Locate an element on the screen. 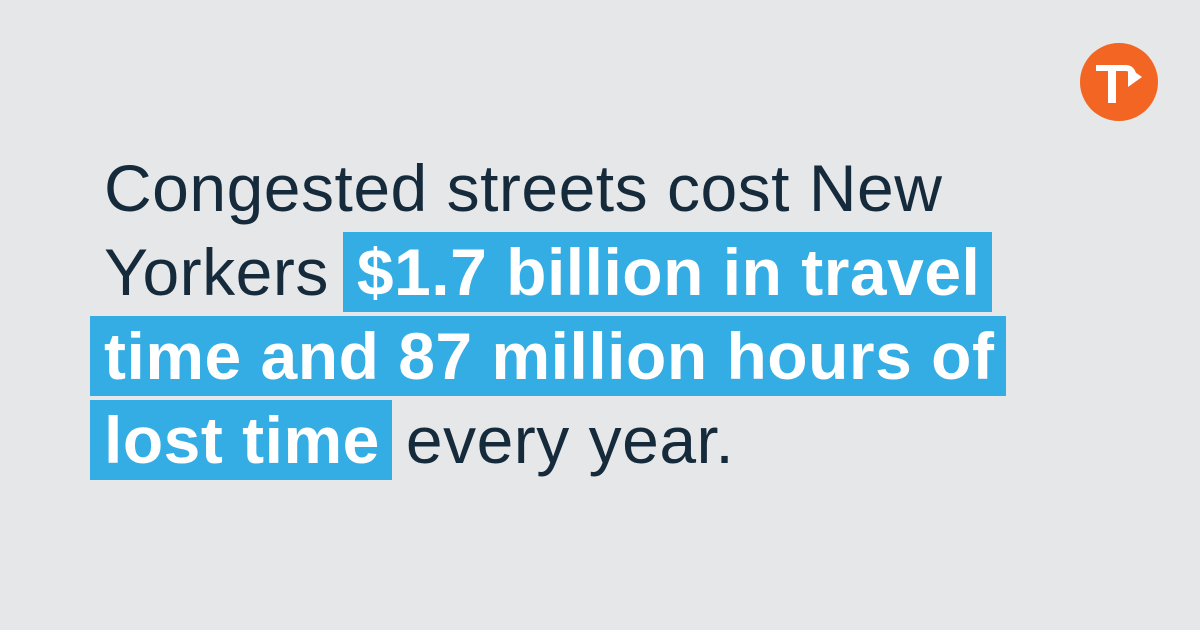 The height and width of the screenshot is (630, 1200). highlighted-statistic: lost time is located at coordinates (241, 440).